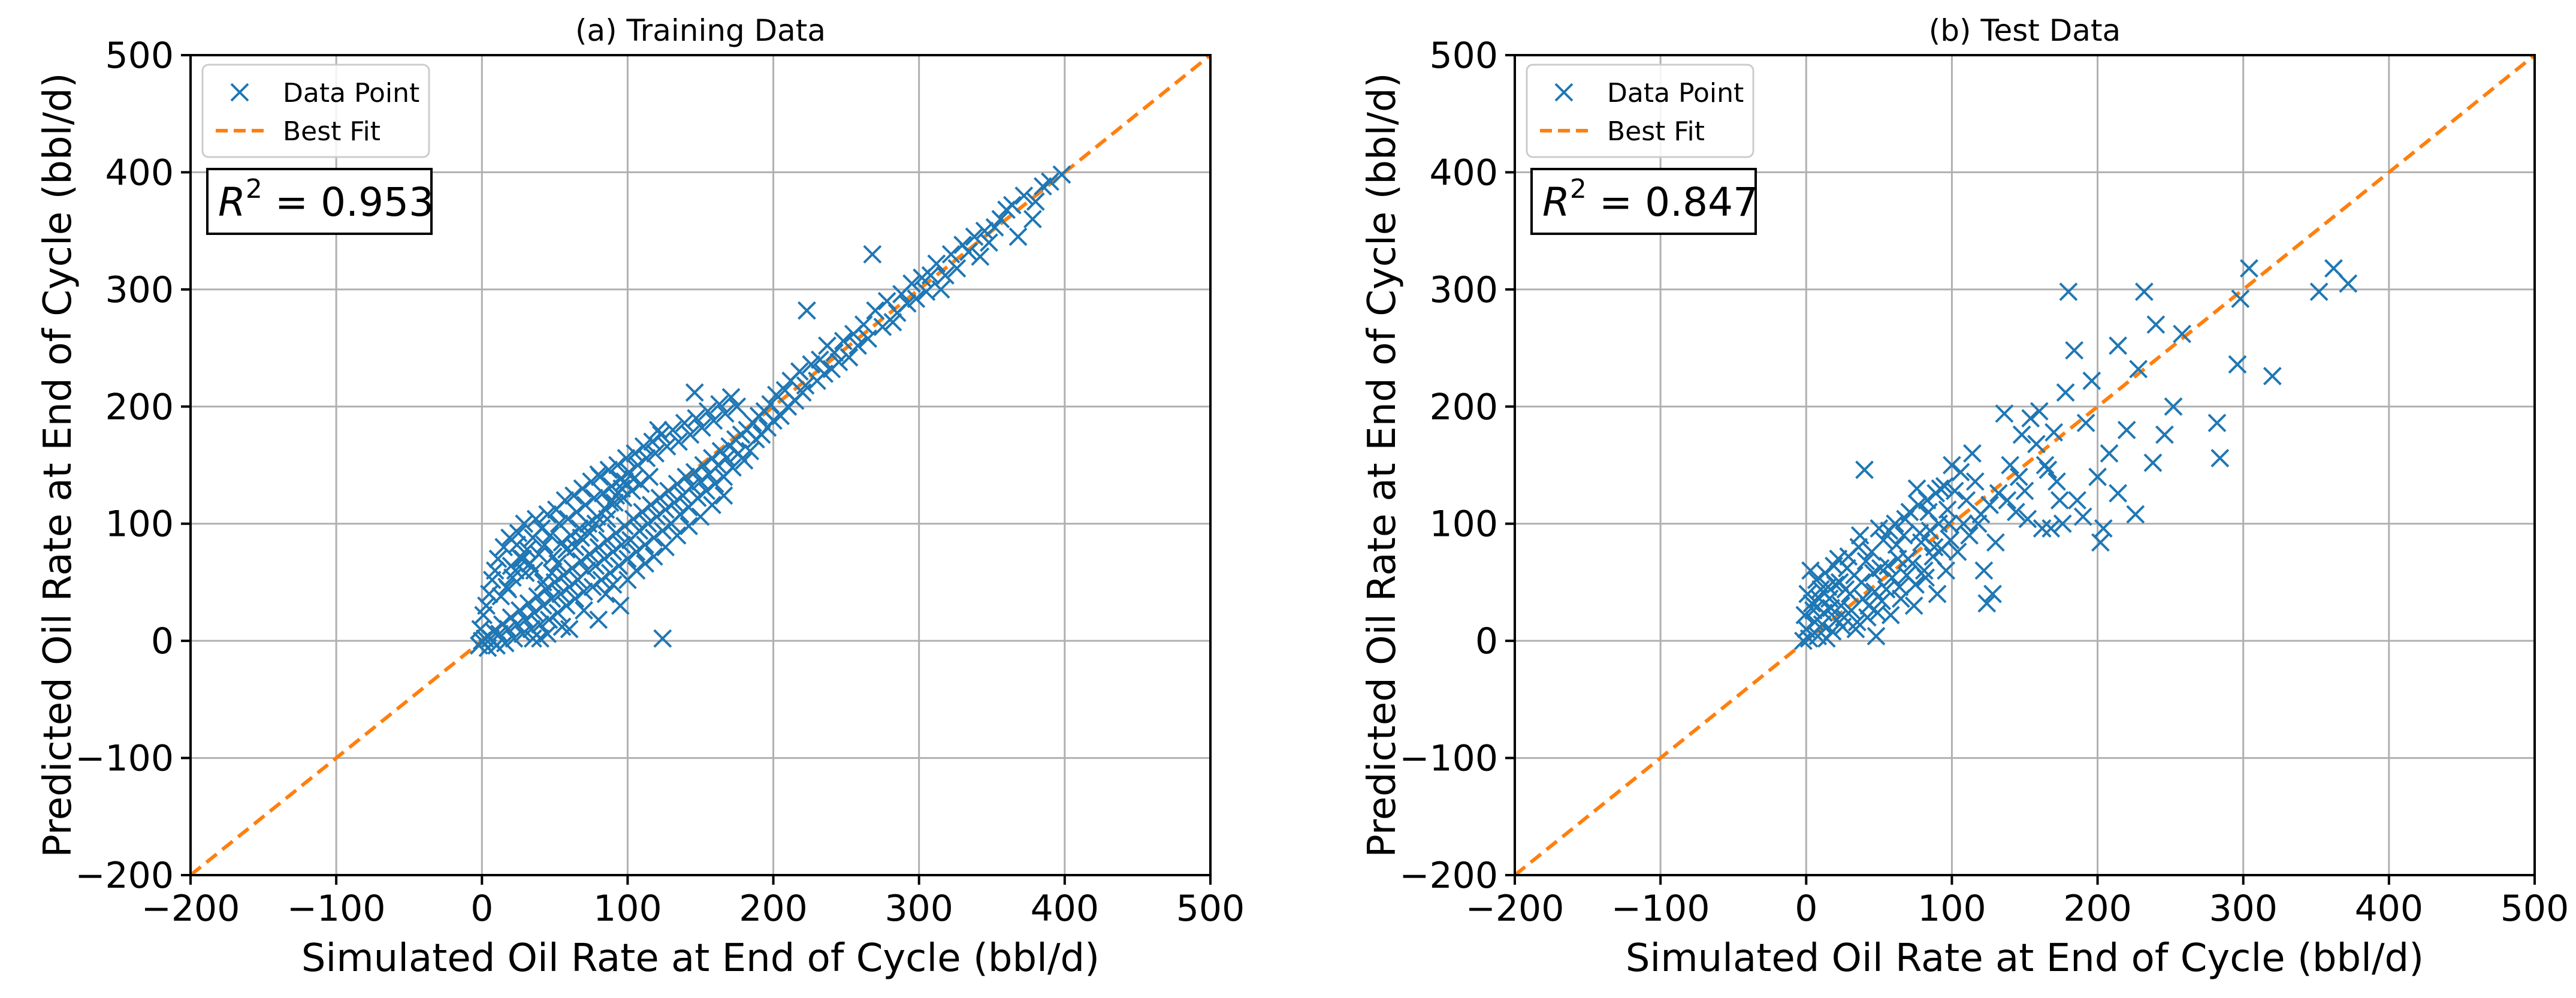 The height and width of the screenshot is (998, 2576). Describe the element at coordinates (1673, 202) in the screenshot. I see `r-squared-value: = 0.847` at that location.